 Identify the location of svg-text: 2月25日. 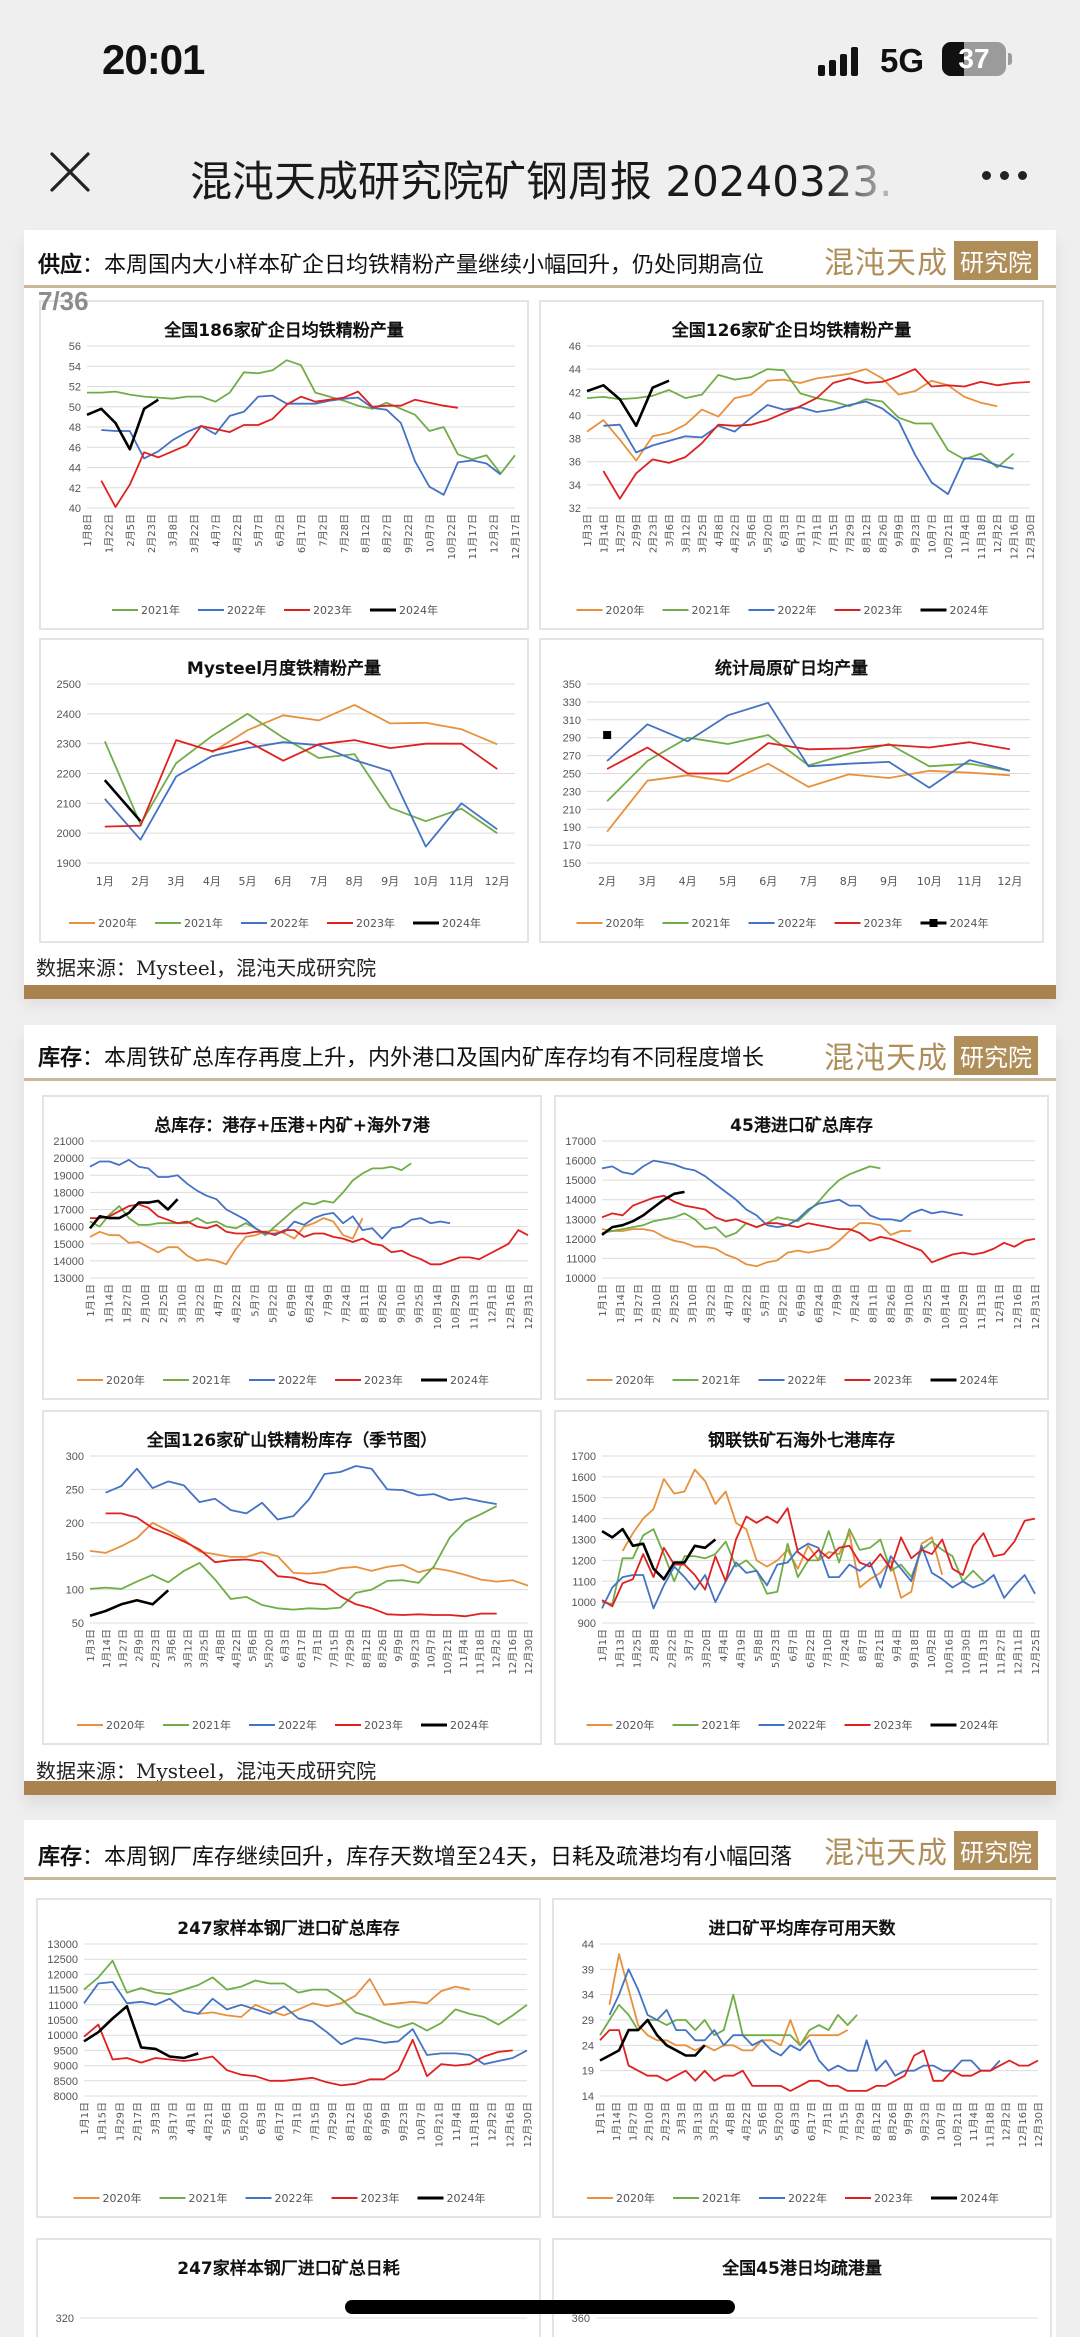
(164, 1303).